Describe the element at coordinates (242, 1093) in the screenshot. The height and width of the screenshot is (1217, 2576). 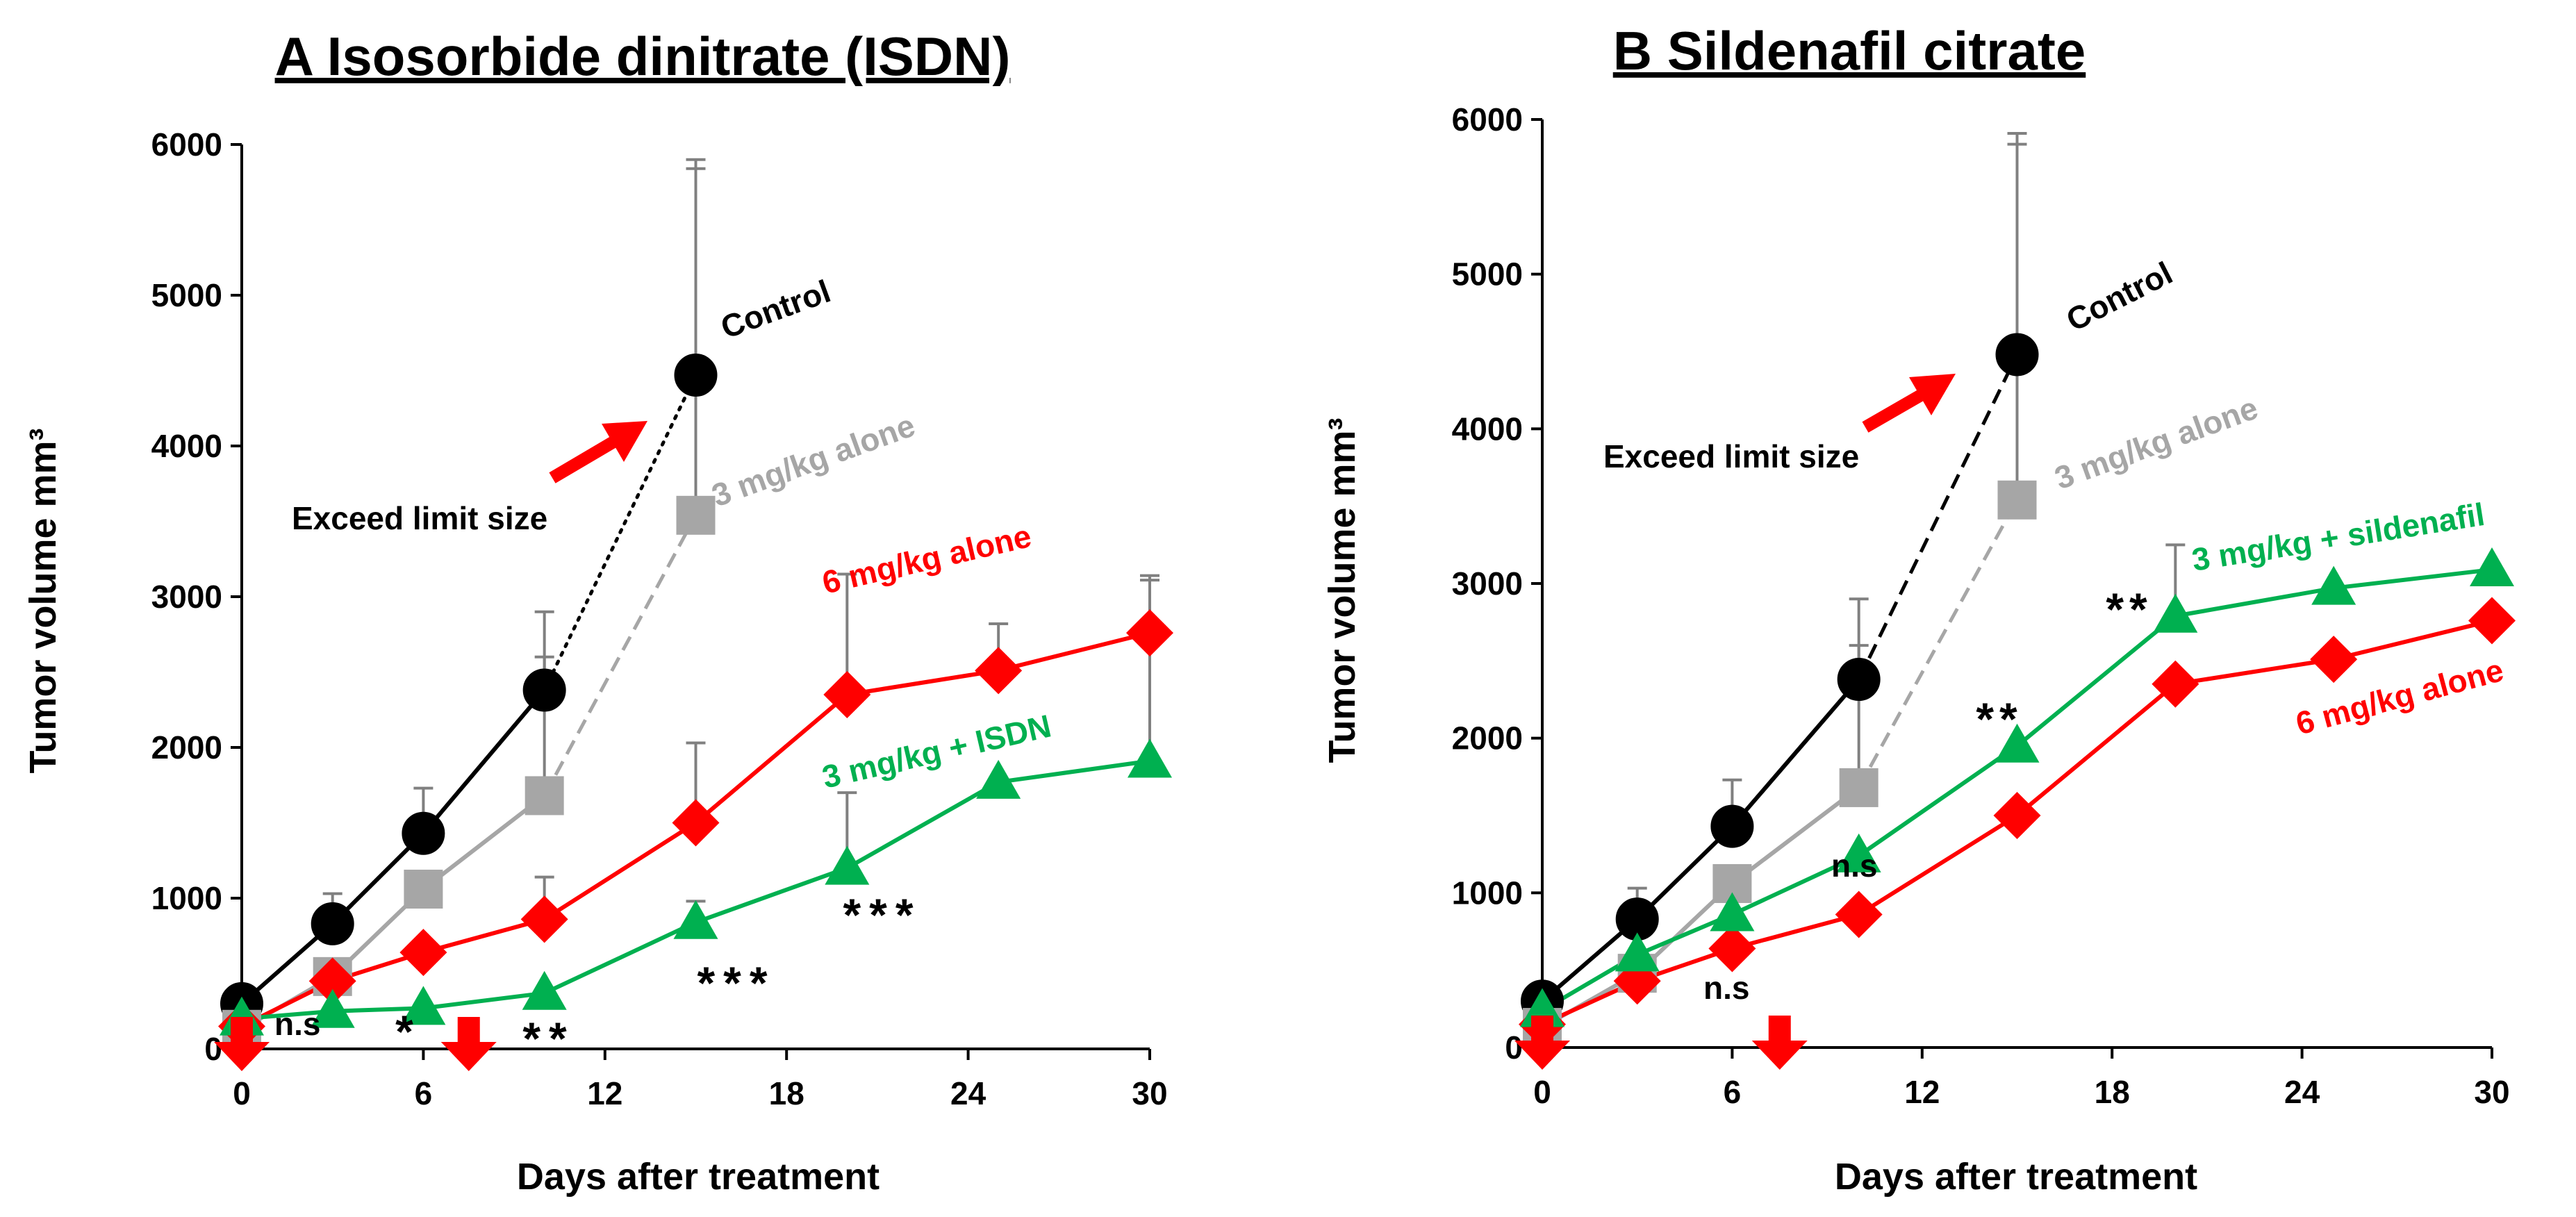
I see `panel-a-x-tick-label: 0` at that location.